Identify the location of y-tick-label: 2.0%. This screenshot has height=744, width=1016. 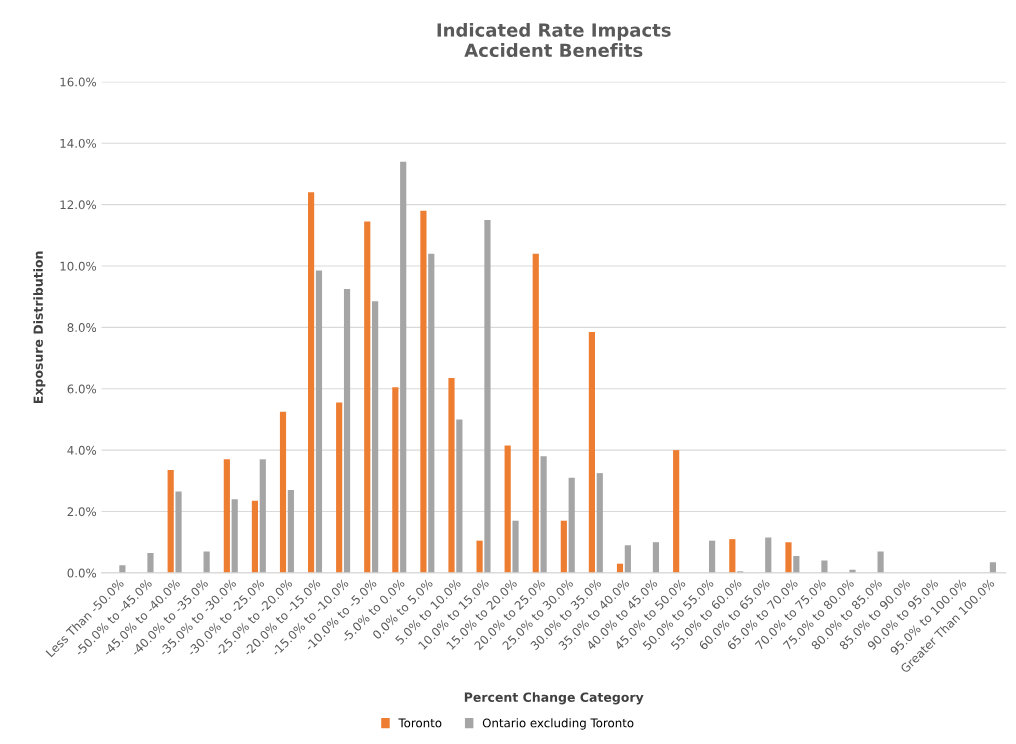
(82, 512).